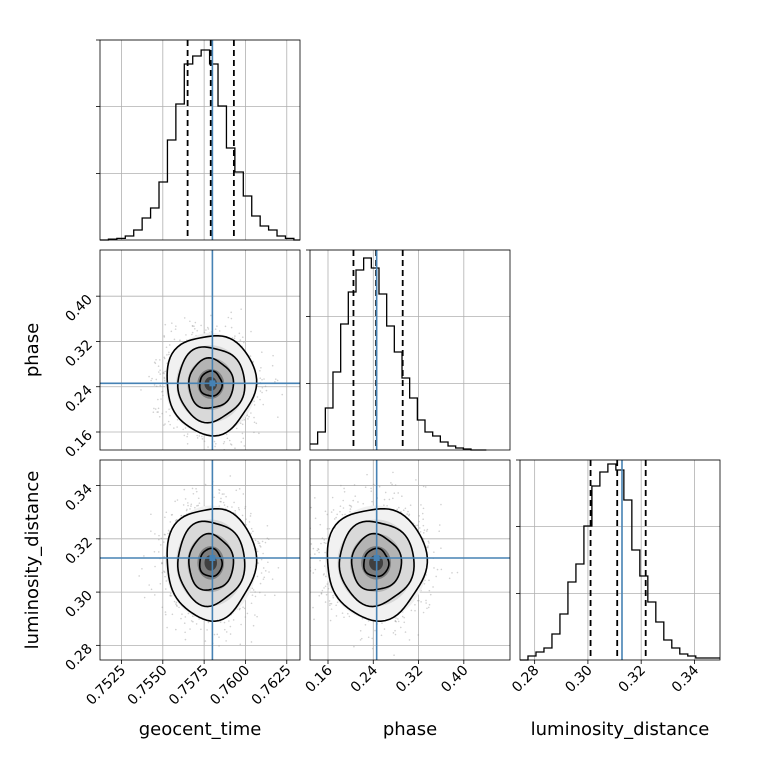  What do you see at coordinates (685, 678) in the screenshot?
I see `x-tick-label-luminosity-distance: 0.34` at bounding box center [685, 678].